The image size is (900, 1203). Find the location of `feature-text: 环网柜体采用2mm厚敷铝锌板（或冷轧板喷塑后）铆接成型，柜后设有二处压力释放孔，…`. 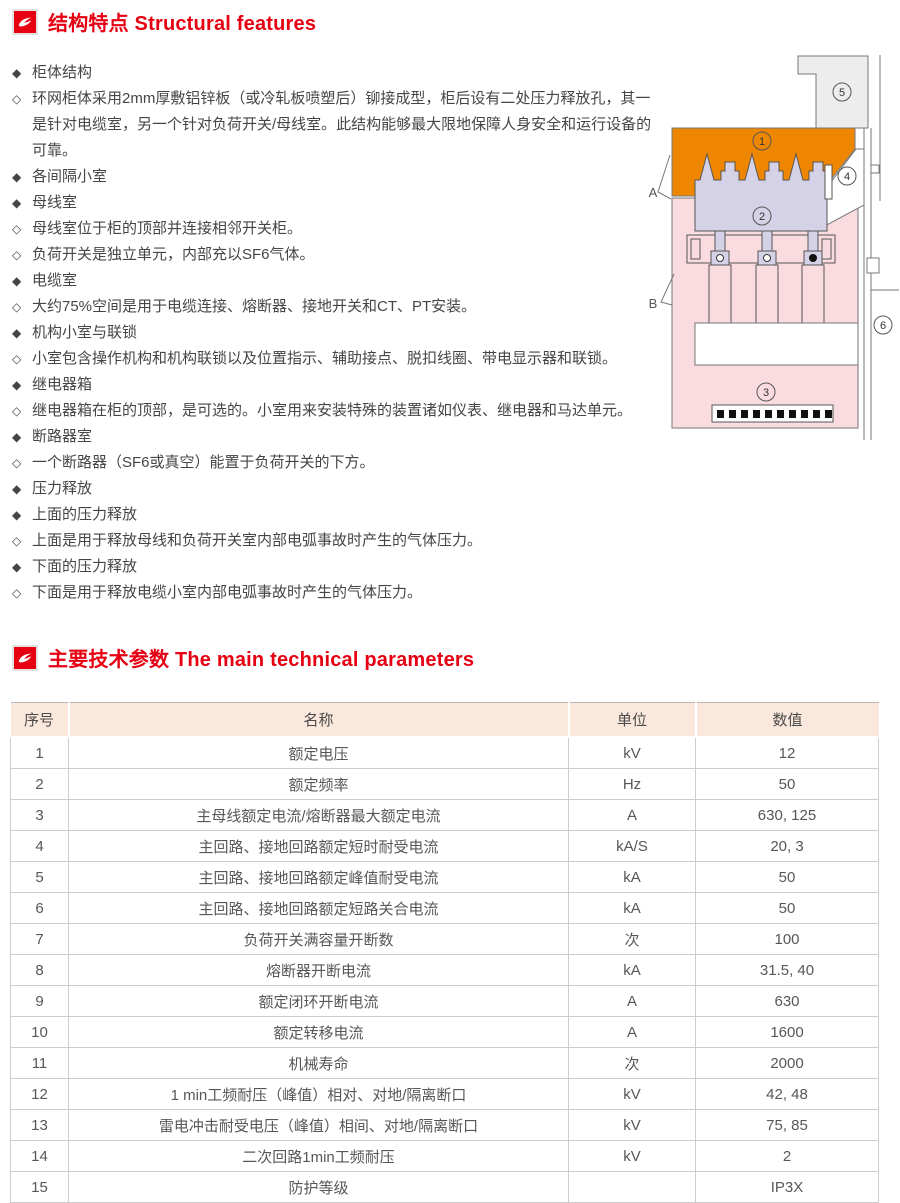

feature-text: 环网柜体采用2mm厚敷铝锌板（或冷轧板喷塑后）铆接成型，柜后设有二处压力释放孔，… is located at coordinates (342, 124).